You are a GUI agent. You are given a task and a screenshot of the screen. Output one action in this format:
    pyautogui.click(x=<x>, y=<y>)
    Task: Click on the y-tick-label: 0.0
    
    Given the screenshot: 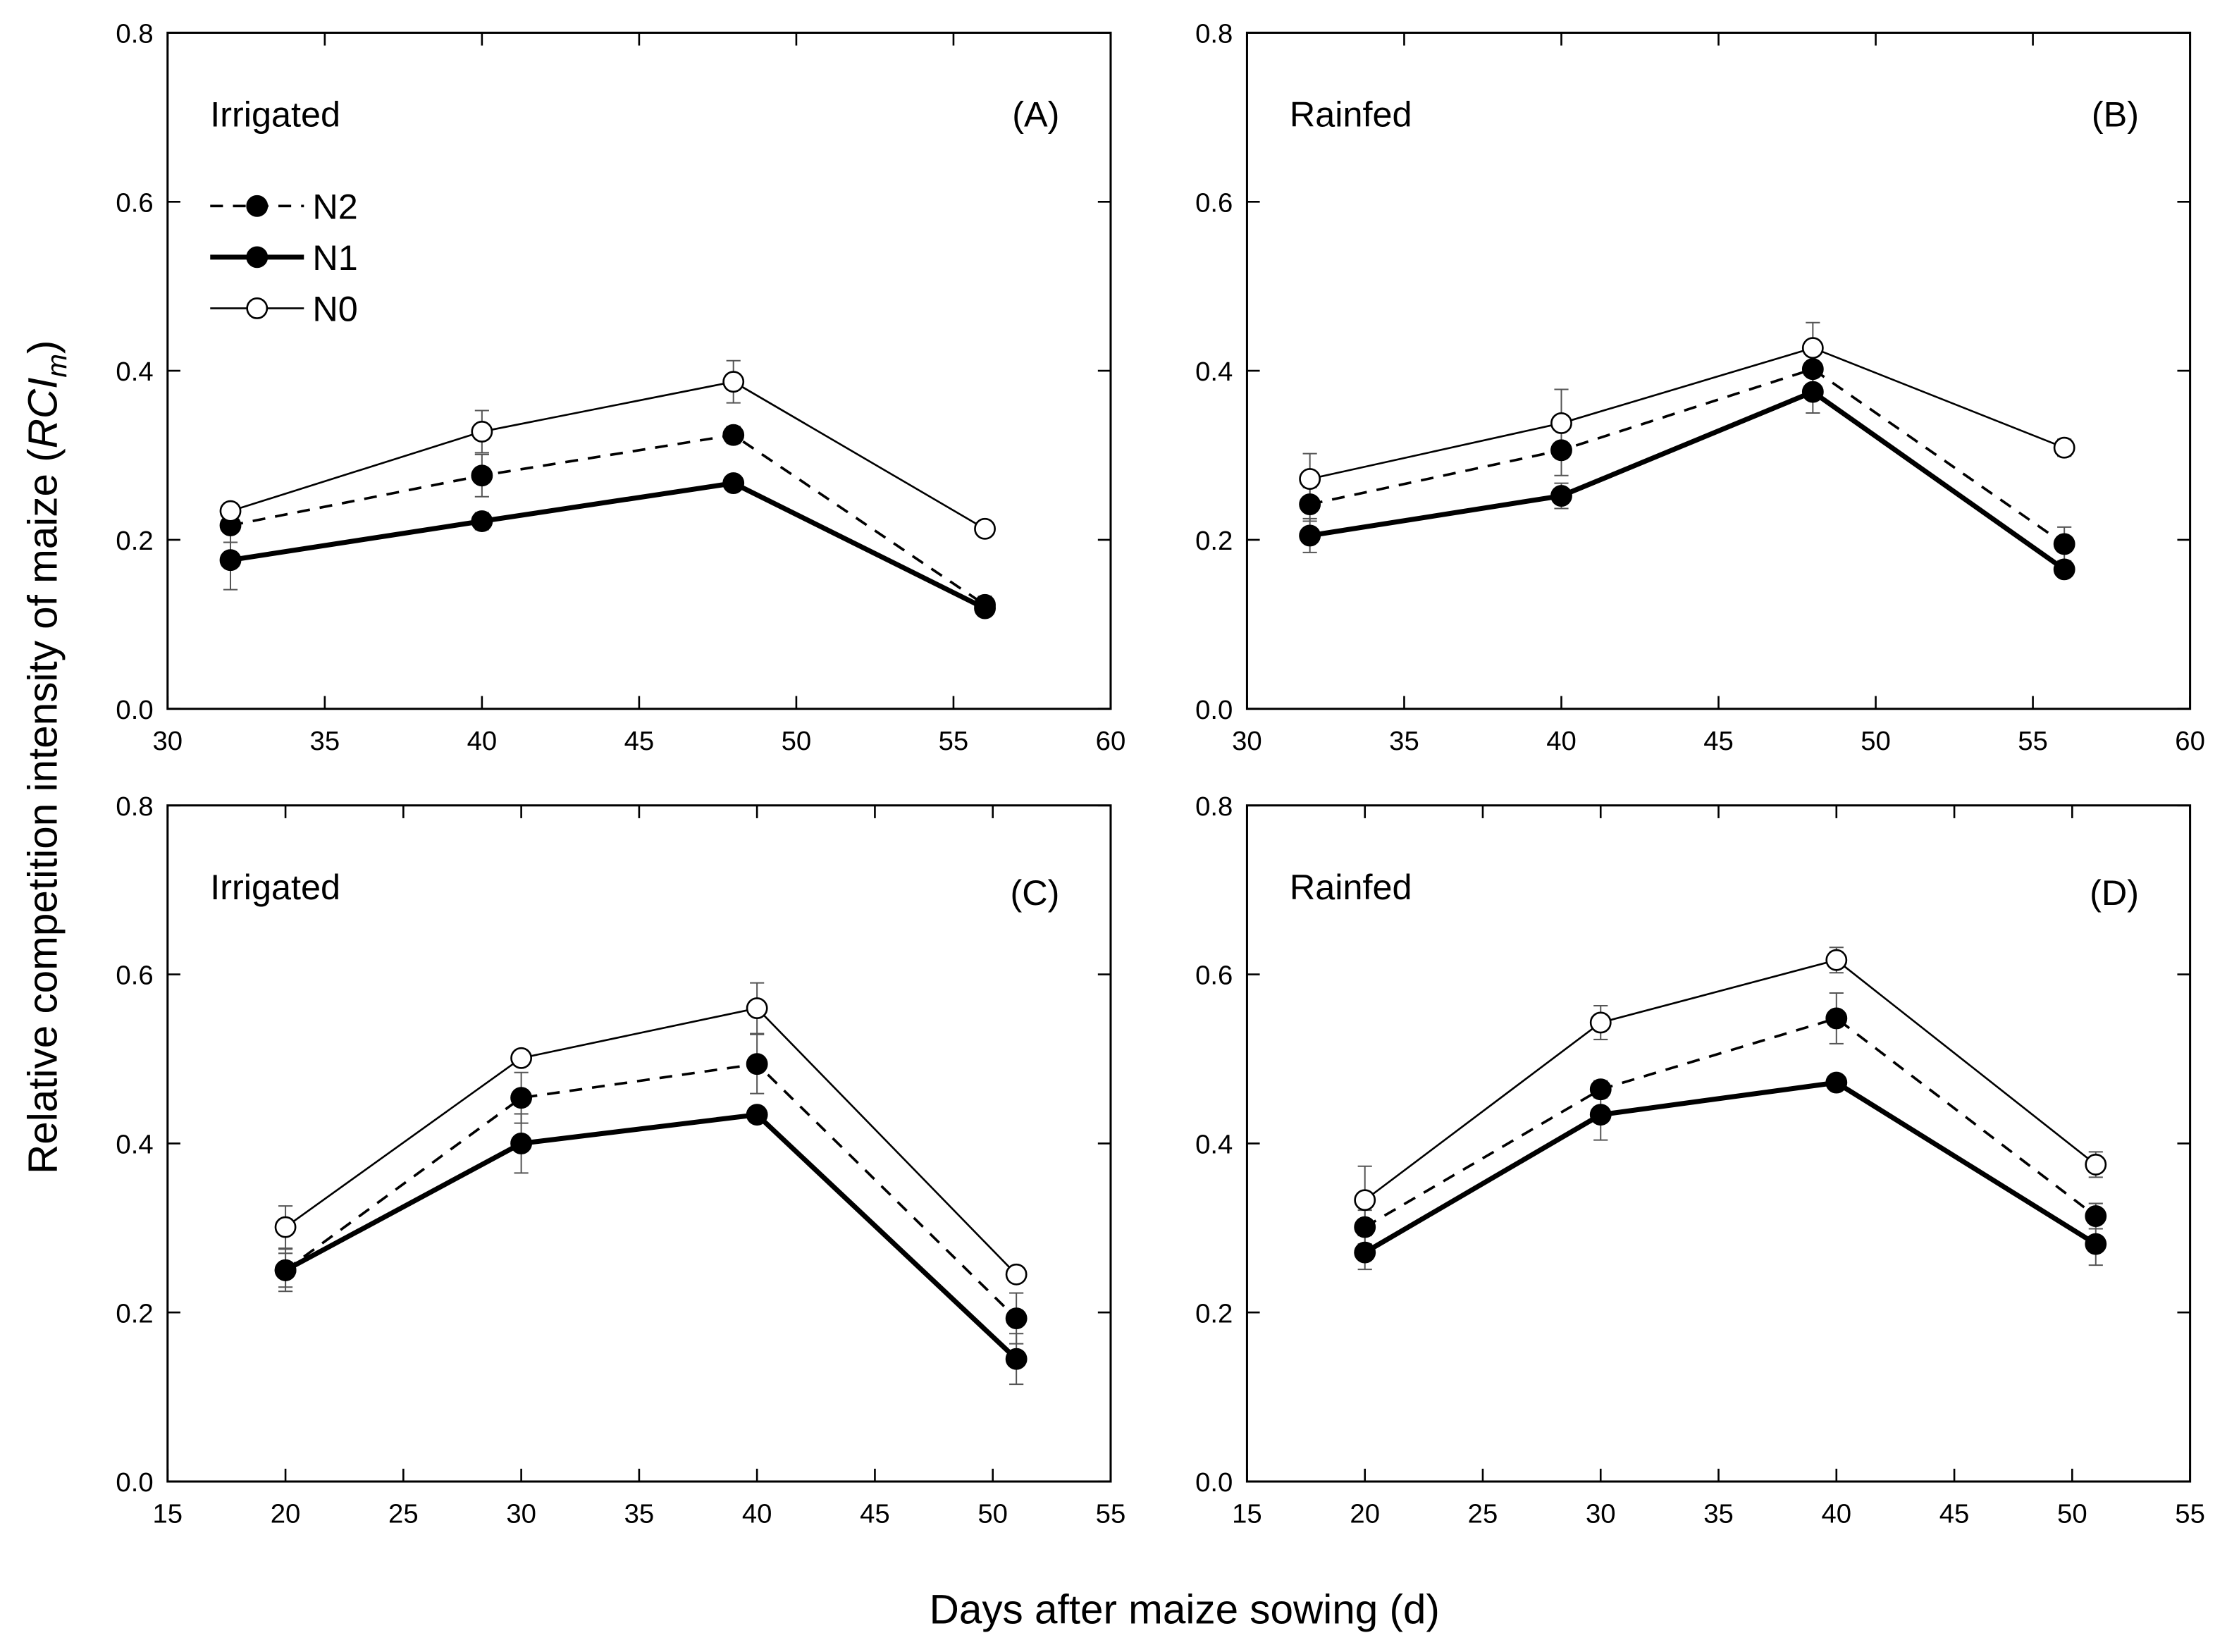 What is the action you would take?
    pyautogui.click(x=134, y=1482)
    